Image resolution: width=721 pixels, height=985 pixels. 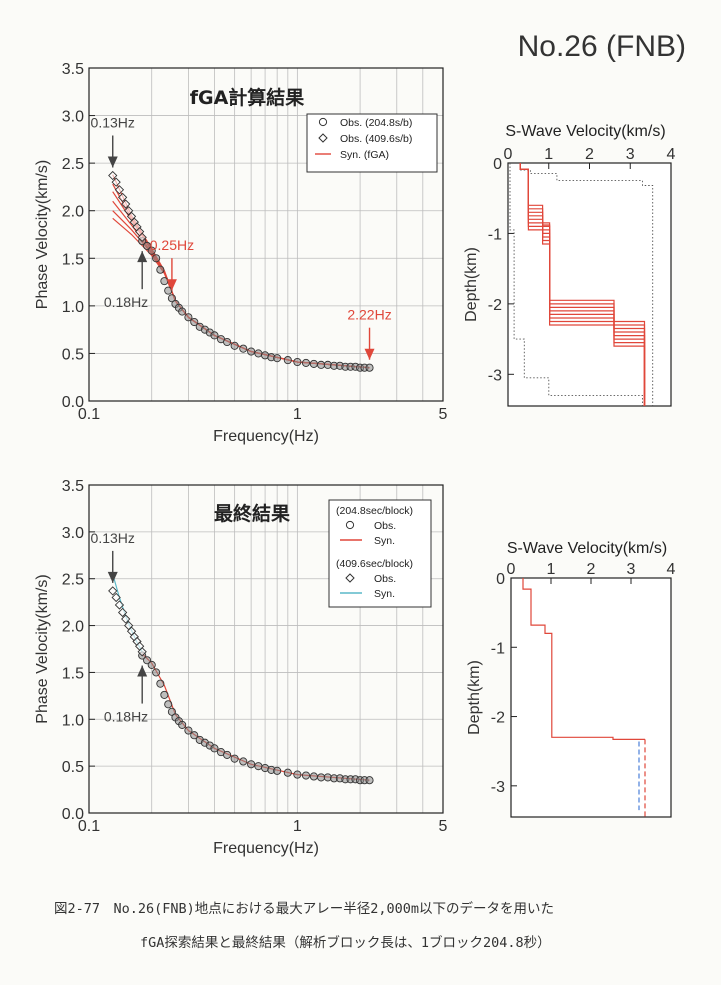 I want to click on y-tick-label: -1, so click(x=495, y=234).